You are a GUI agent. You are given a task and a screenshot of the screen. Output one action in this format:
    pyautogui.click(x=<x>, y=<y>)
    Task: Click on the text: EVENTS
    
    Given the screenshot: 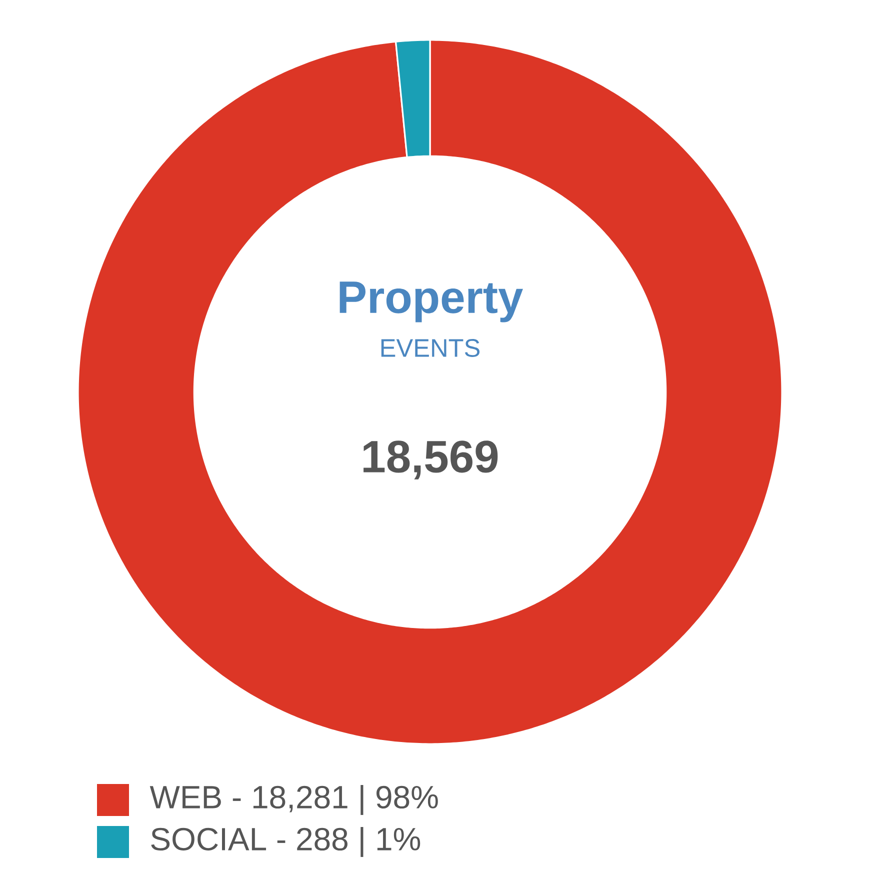 What is the action you would take?
    pyautogui.click(x=430, y=348)
    